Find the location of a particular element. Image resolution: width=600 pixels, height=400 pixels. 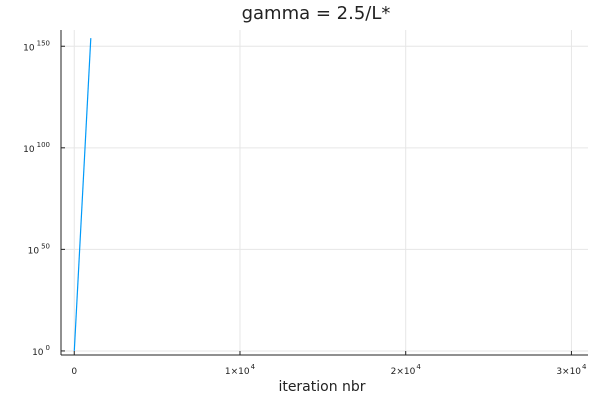

x-tick-labels: 0 1×10⁴ 2×10⁴ 3×10⁴ is located at coordinates (329, 370).